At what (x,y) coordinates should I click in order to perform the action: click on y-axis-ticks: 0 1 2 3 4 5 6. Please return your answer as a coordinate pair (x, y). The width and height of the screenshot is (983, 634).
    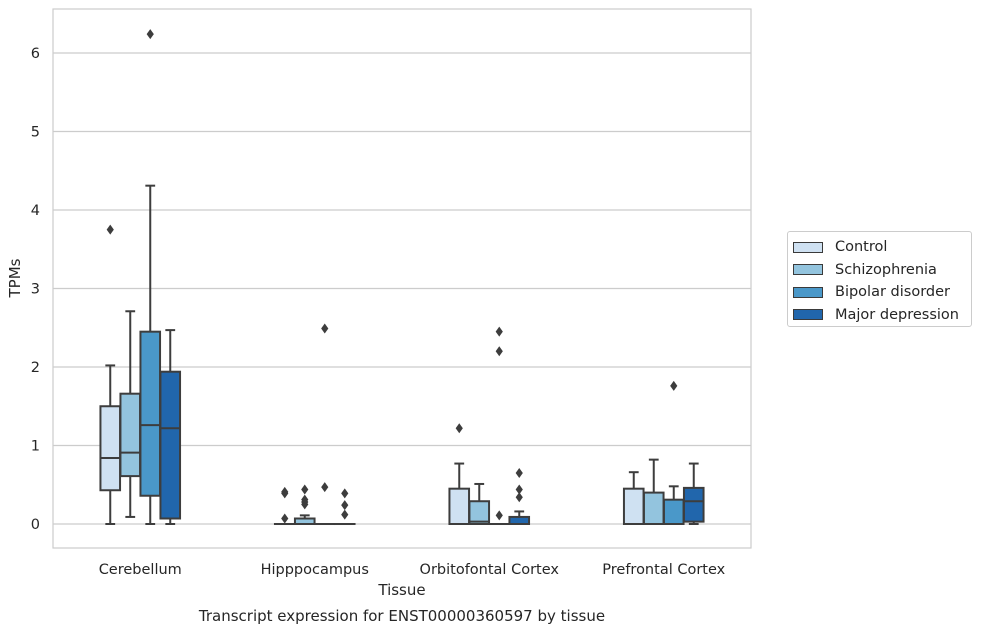
    Looking at the image, I should click on (35, 289).